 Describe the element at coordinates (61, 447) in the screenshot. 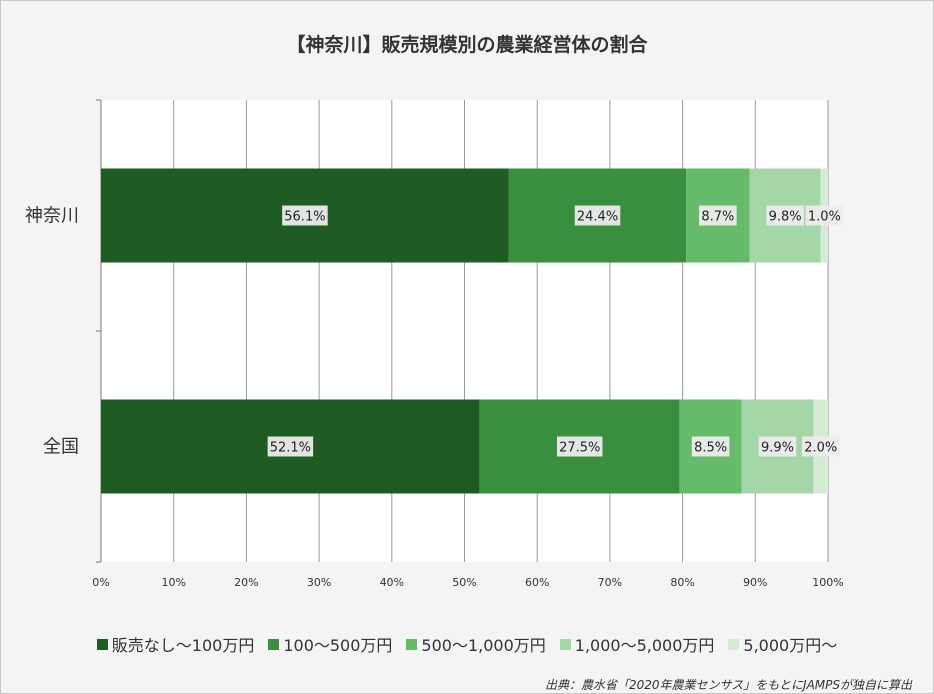

I see `category-label: 全国` at that location.